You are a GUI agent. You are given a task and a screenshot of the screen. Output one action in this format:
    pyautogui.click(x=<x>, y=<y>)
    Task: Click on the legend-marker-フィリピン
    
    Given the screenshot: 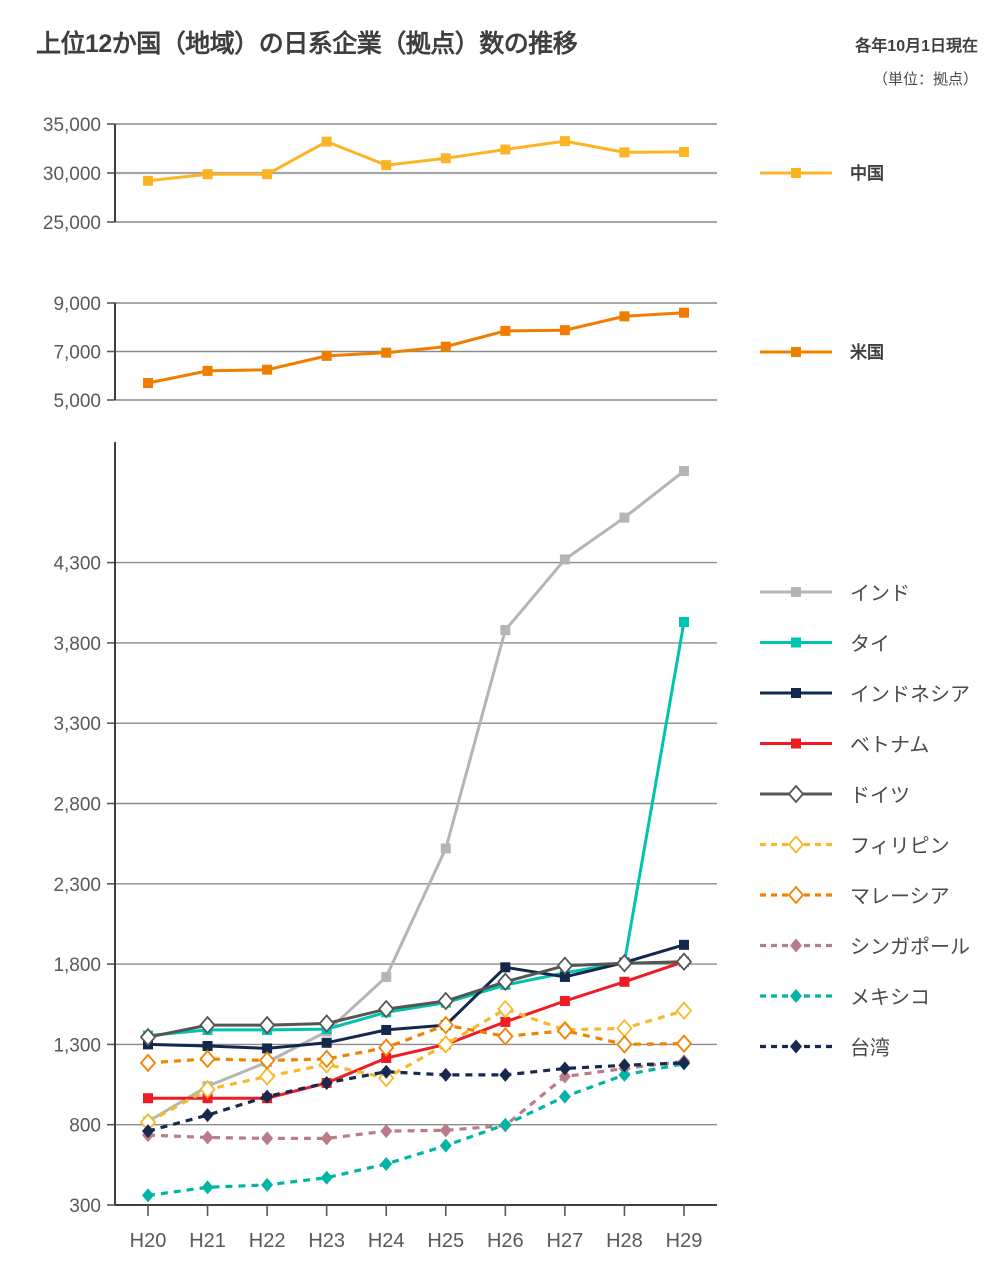 What is the action you would take?
    pyautogui.click(x=796, y=844)
    